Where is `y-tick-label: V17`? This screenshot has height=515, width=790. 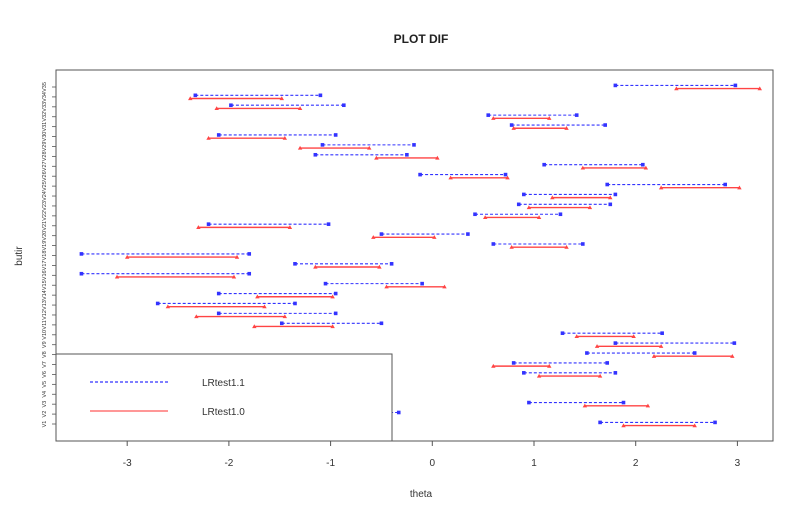
y-tick-label: V17 is located at coordinates (45, 266).